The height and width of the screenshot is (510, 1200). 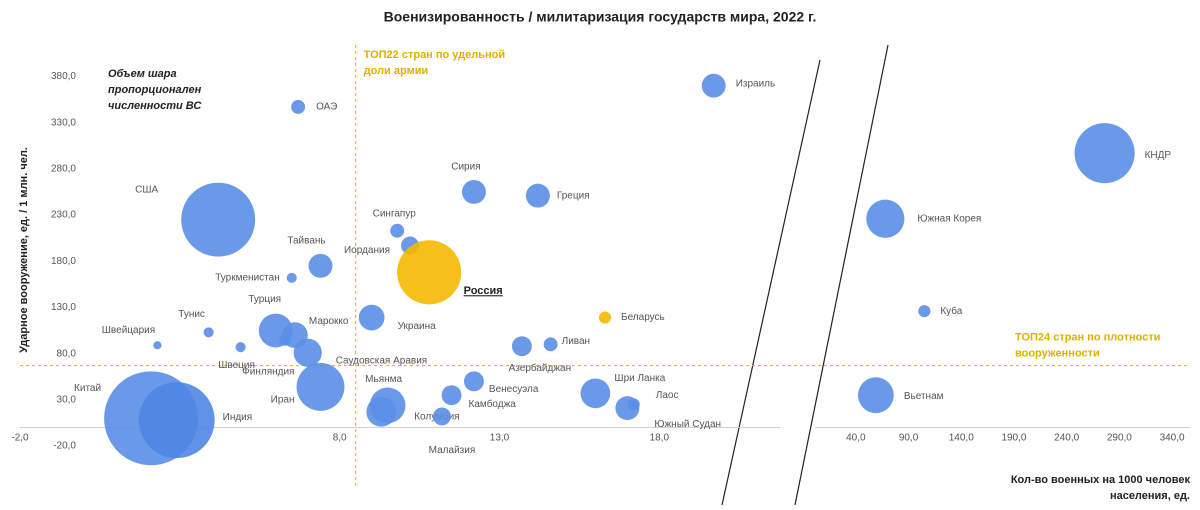 What do you see at coordinates (540, 368) in the screenshot?
I see `point-label: Азербайджан` at bounding box center [540, 368].